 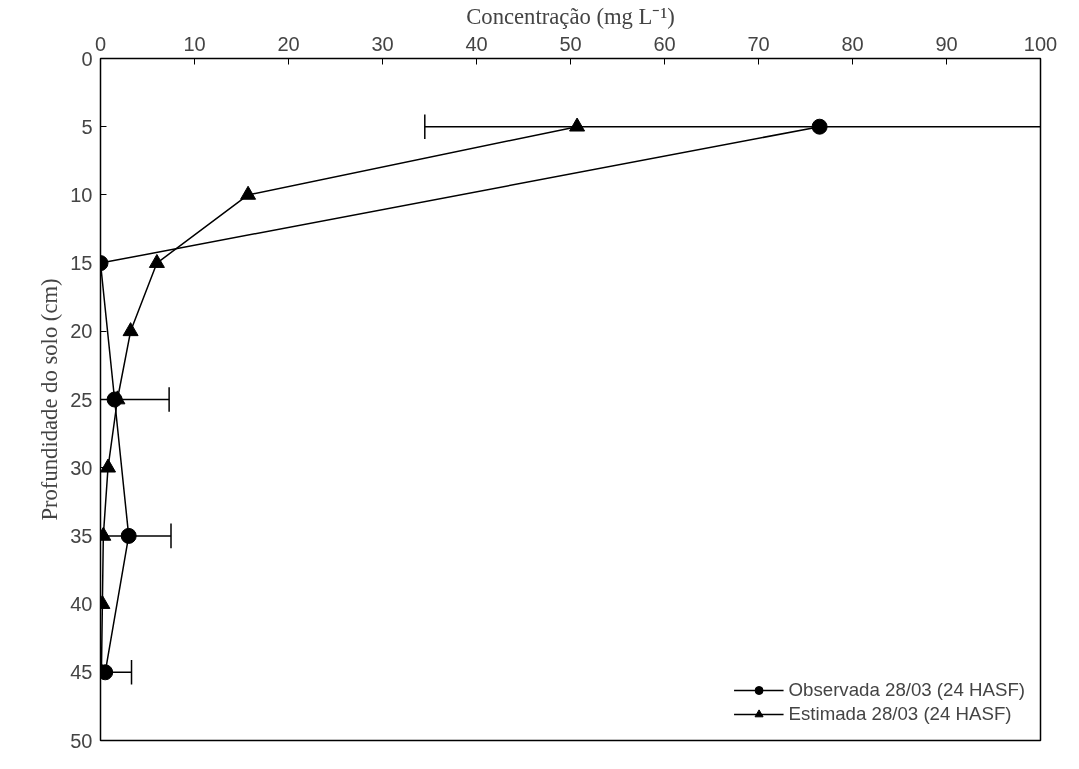 I want to click on x-tick-label: 70, so click(x=758, y=43).